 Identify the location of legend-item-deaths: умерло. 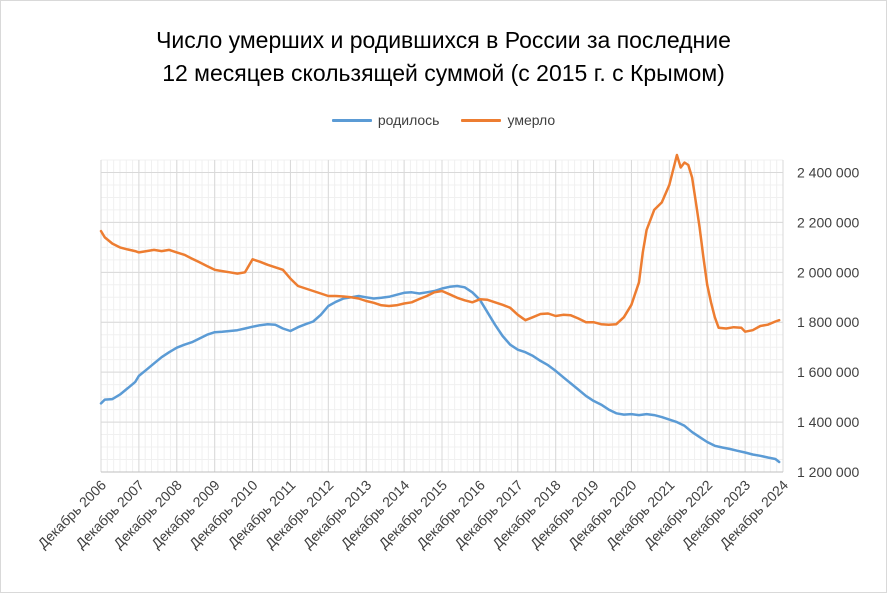
(508, 120).